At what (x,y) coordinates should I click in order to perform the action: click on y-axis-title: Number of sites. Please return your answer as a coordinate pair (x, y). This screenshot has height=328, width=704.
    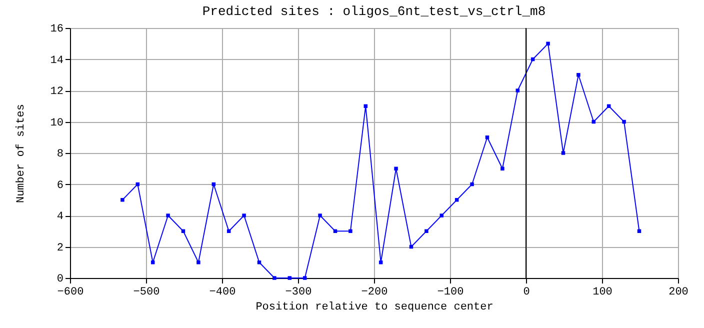
    Looking at the image, I should click on (21, 154).